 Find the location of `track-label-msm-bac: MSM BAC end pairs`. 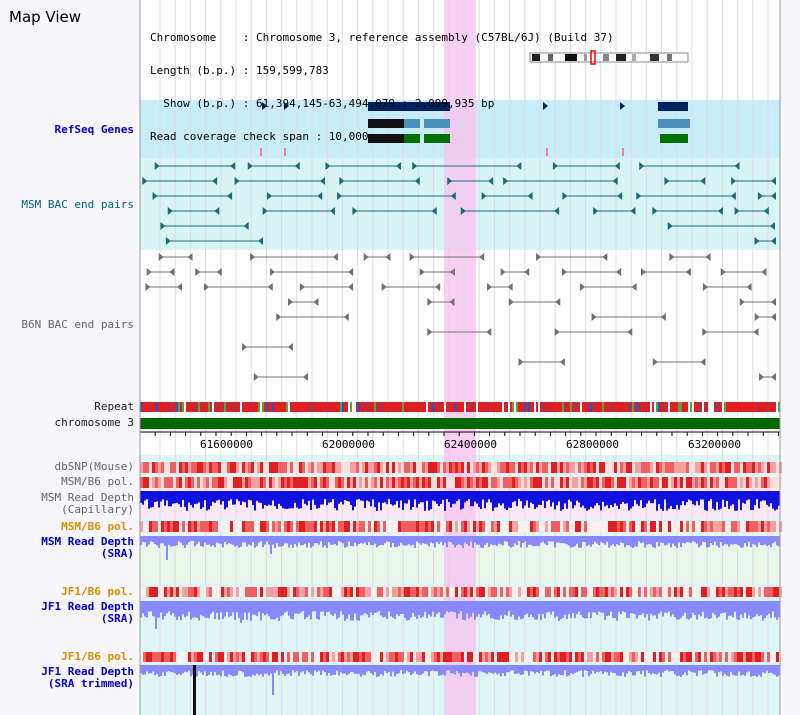

track-label-msm-bac: MSM BAC end pairs is located at coordinates (77, 204).